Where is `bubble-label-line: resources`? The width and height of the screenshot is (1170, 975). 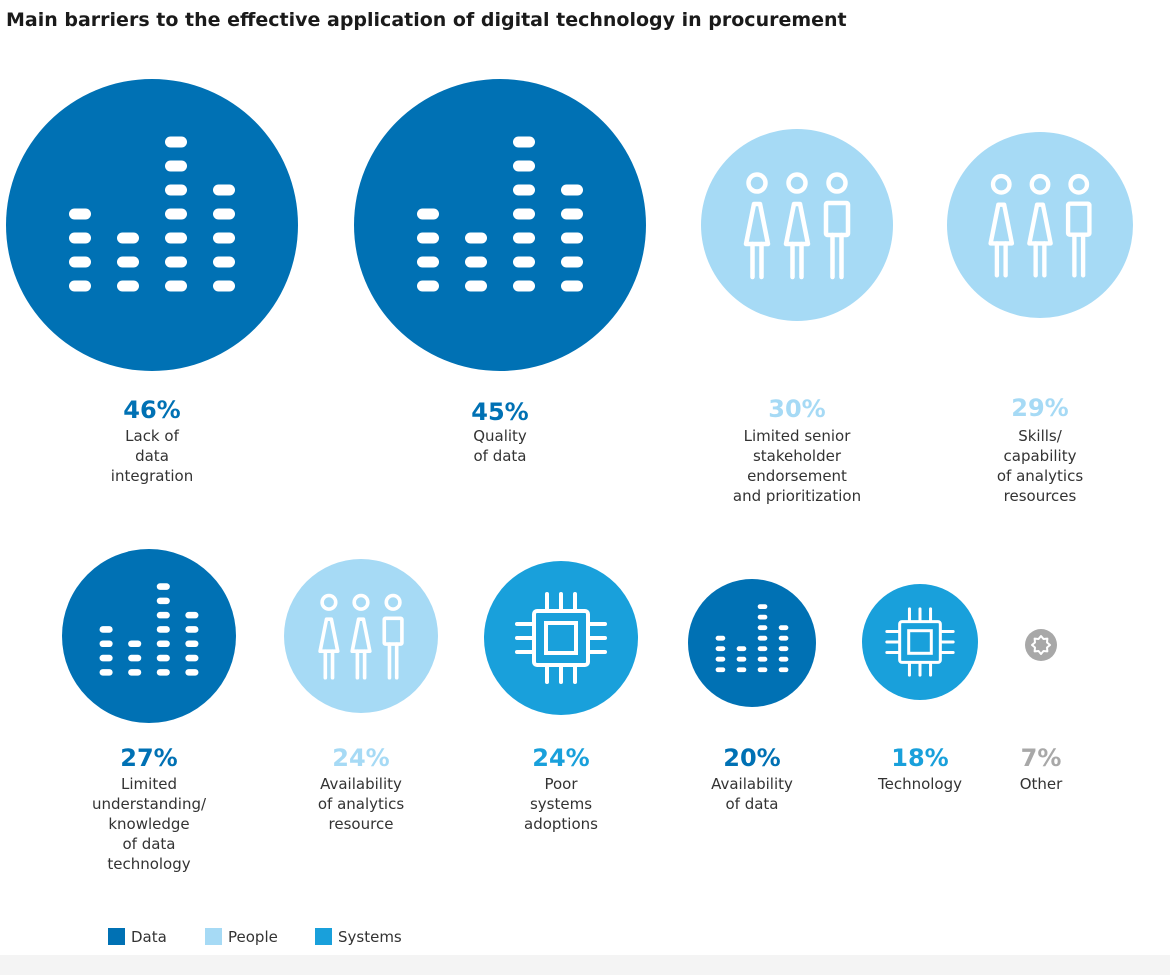
bubble-label-line: resources is located at coordinates (1040, 496).